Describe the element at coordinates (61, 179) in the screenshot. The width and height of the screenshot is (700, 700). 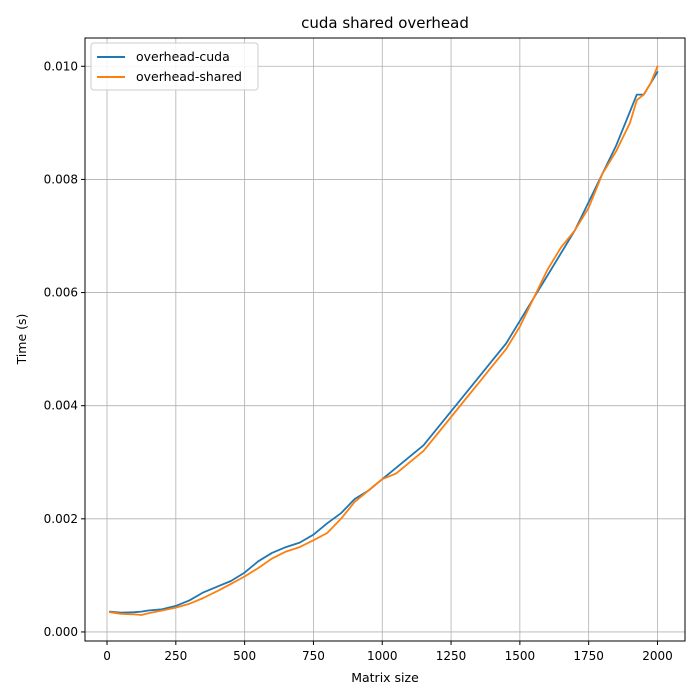
I see `y-tick-label: 0.008` at that location.